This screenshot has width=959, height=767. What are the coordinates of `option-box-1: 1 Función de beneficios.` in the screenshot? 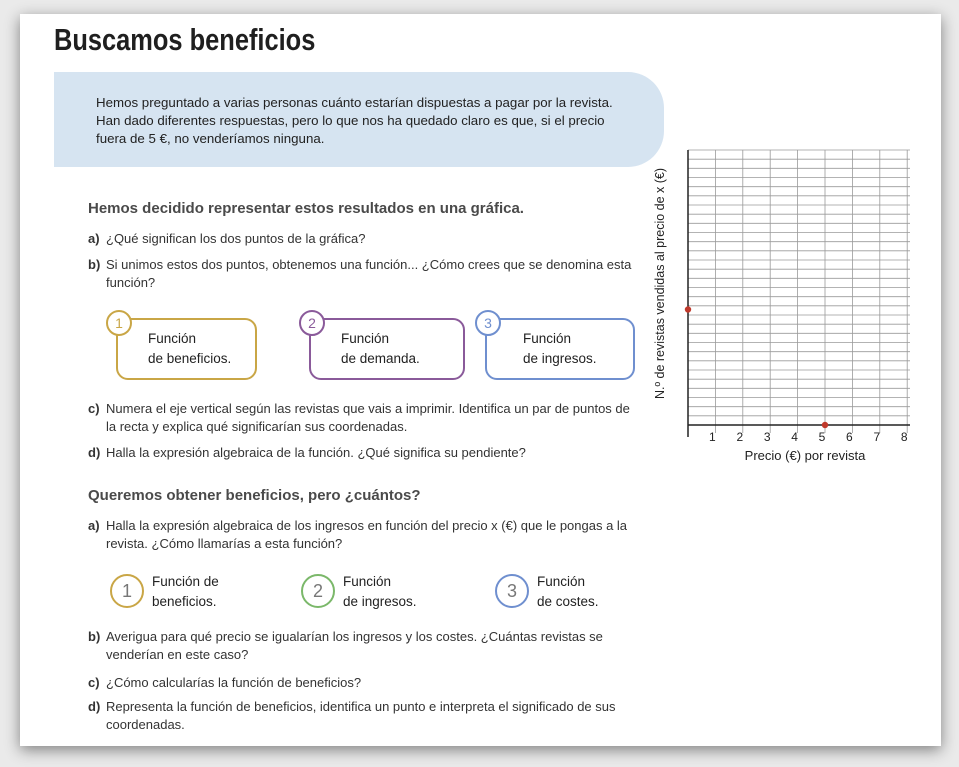 It's located at (181, 345).